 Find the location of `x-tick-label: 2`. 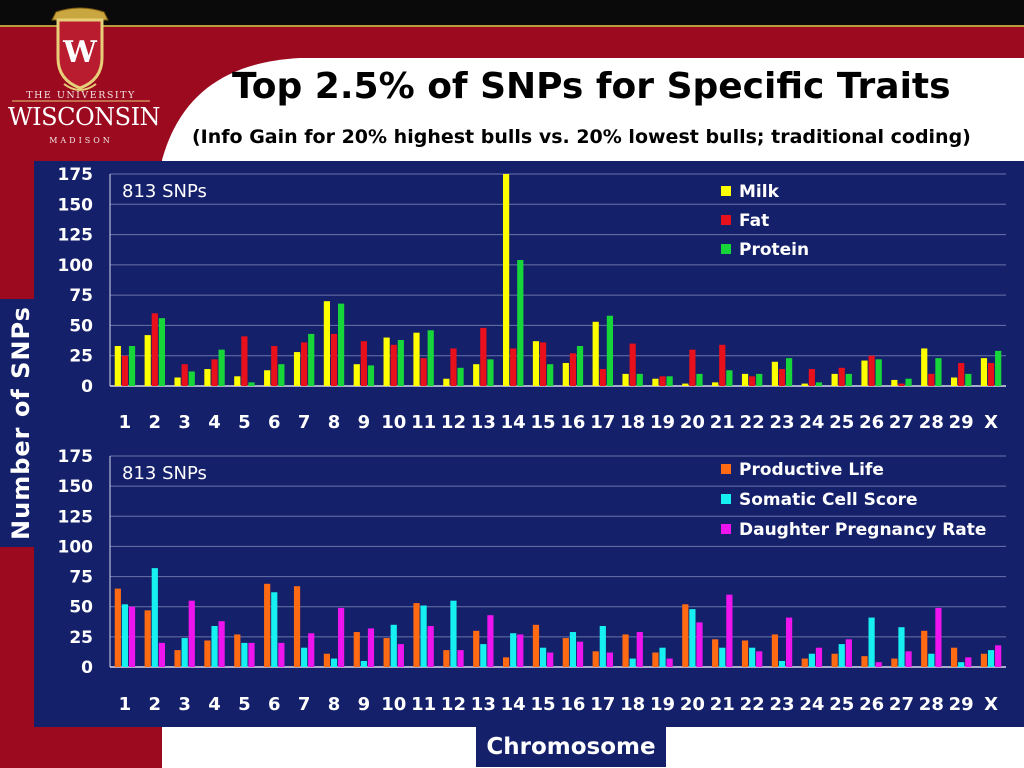

x-tick-label: 2 is located at coordinates (155, 704).